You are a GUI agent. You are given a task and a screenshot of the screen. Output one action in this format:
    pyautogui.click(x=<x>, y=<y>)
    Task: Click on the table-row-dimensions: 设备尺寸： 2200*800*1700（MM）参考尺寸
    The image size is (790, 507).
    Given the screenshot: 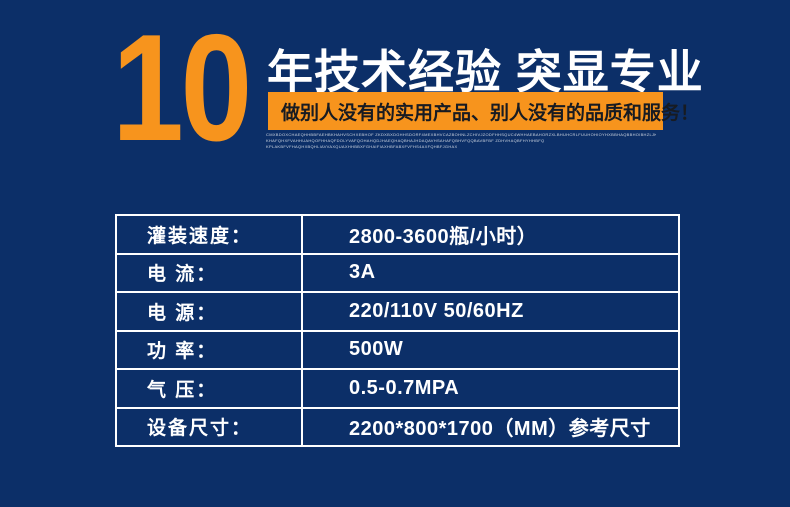 What is the action you would take?
    pyautogui.click(x=397, y=425)
    